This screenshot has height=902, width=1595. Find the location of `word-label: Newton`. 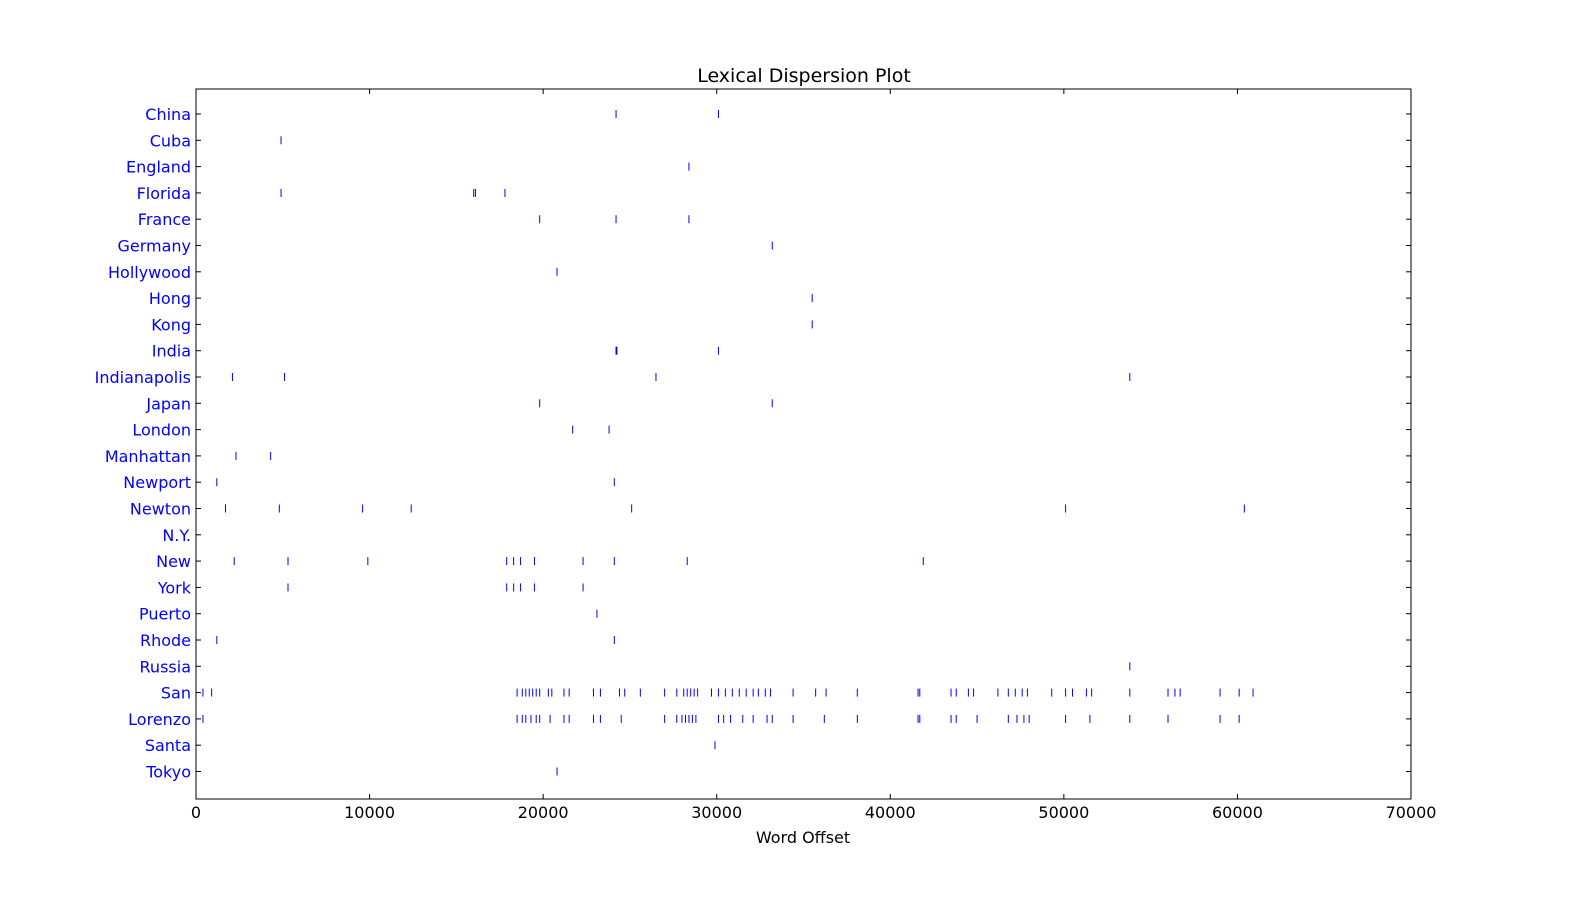

word-label: Newton is located at coordinates (160, 509).